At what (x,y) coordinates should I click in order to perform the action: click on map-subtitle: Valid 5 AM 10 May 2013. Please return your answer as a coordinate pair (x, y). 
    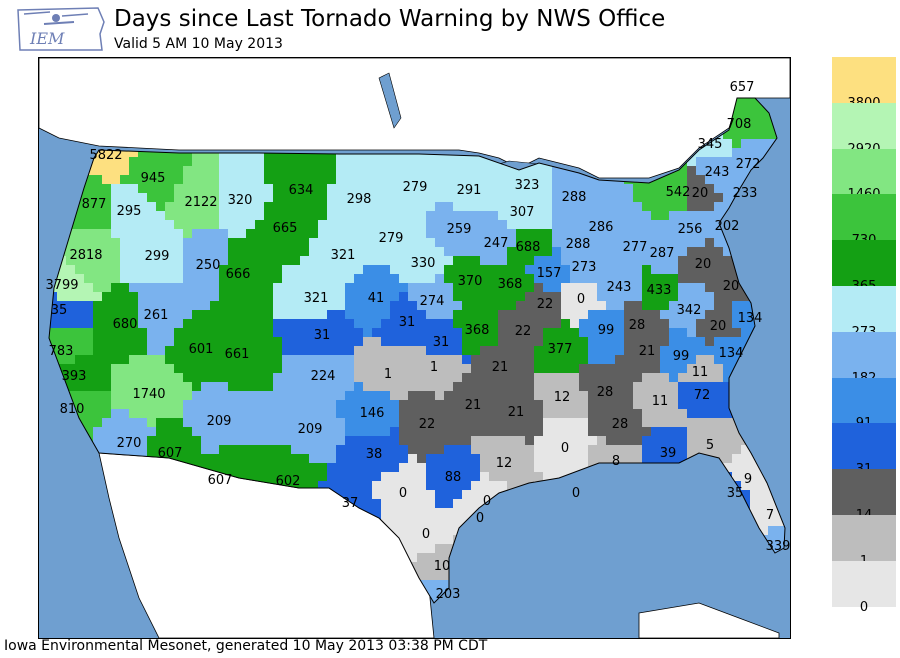
    Looking at the image, I should click on (198, 44).